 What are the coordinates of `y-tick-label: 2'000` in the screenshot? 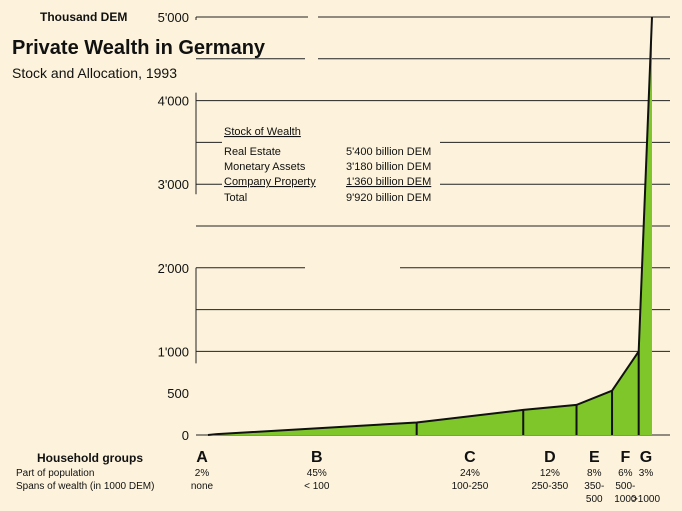 It's located at (173, 268).